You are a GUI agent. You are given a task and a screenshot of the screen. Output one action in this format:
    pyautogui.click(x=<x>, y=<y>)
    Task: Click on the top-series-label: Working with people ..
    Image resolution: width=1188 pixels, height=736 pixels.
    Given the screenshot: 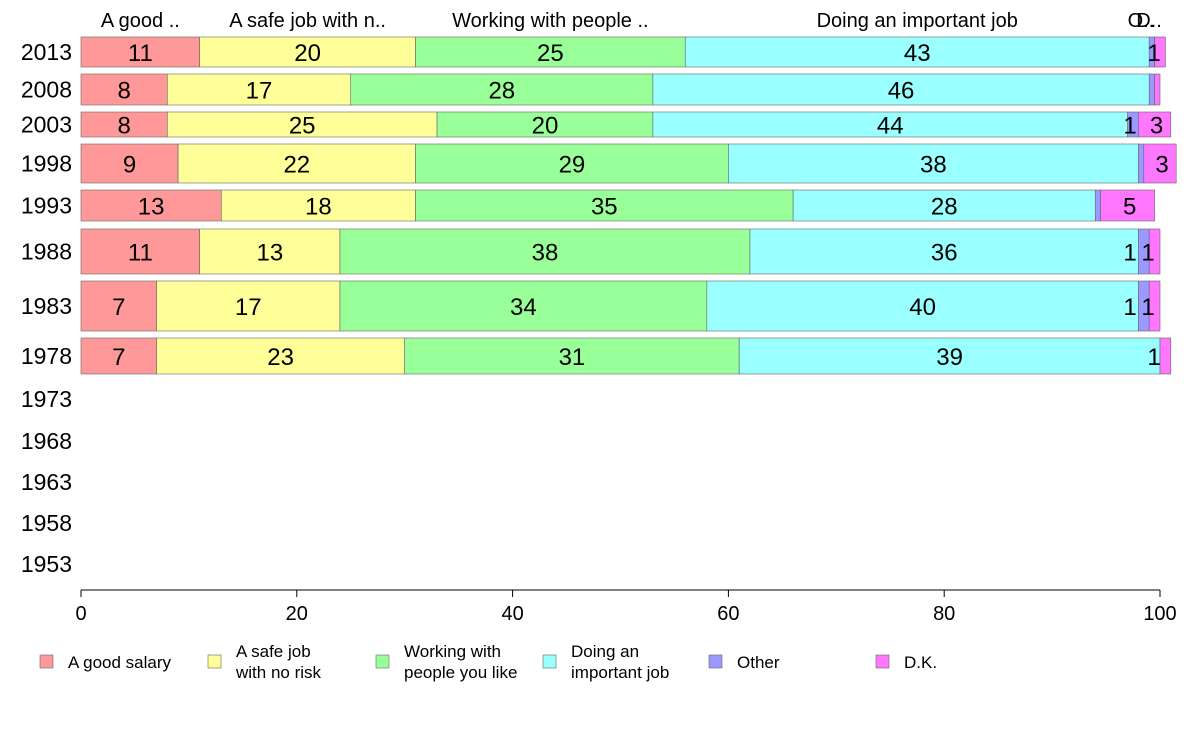 What is the action you would take?
    pyautogui.click(x=550, y=21)
    